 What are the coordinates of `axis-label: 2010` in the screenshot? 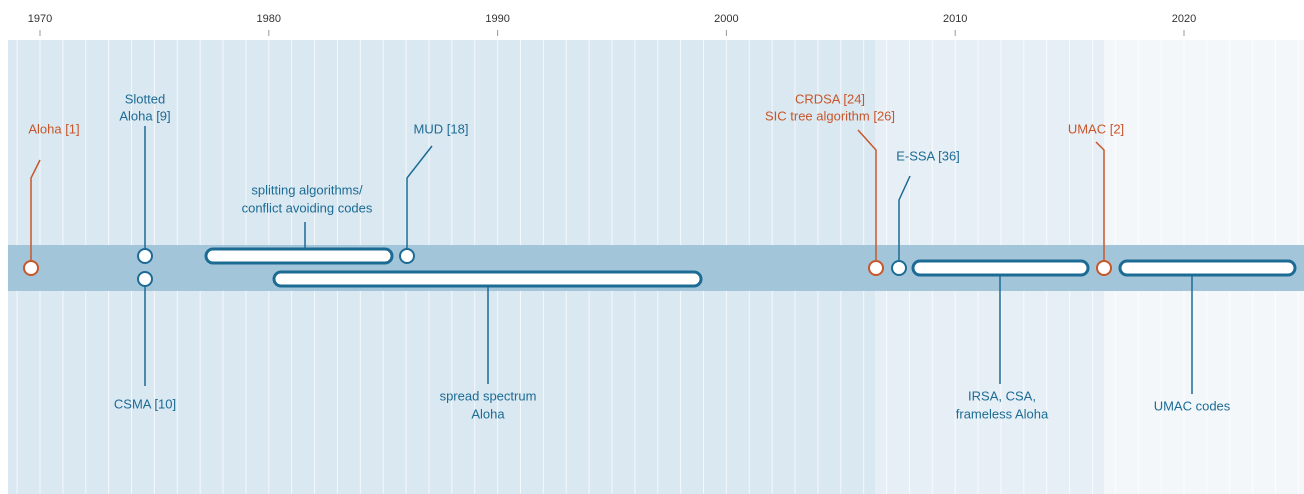 It's located at (955, 19).